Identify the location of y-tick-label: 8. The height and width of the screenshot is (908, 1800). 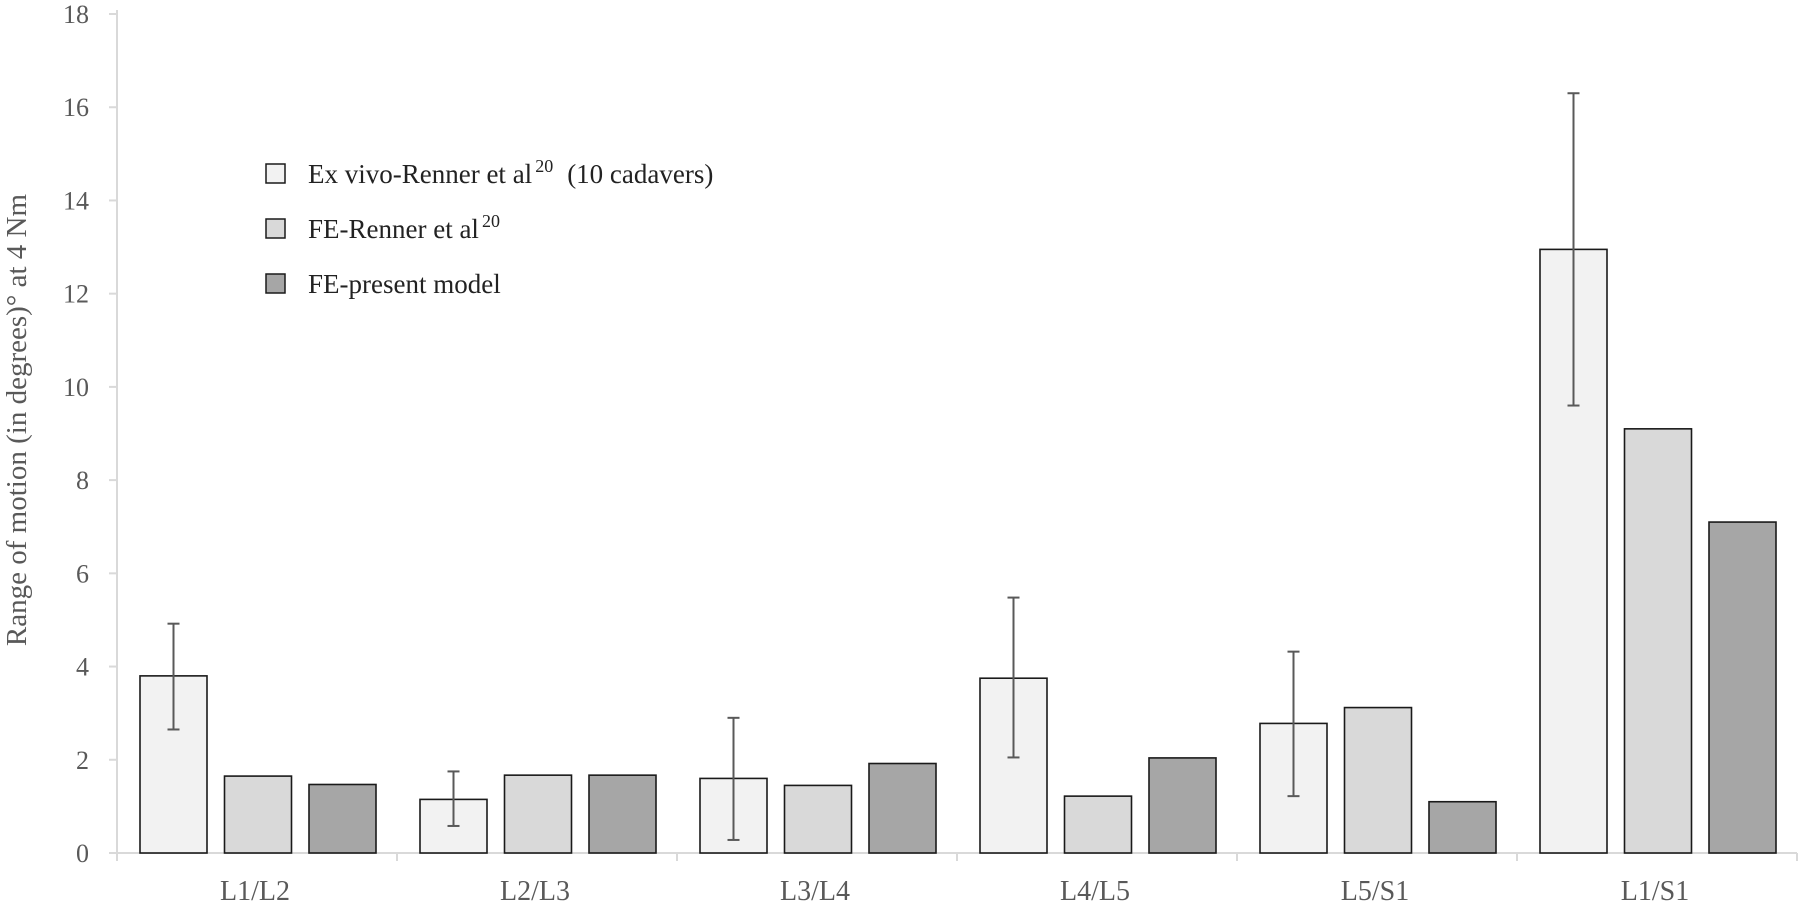
(82, 480).